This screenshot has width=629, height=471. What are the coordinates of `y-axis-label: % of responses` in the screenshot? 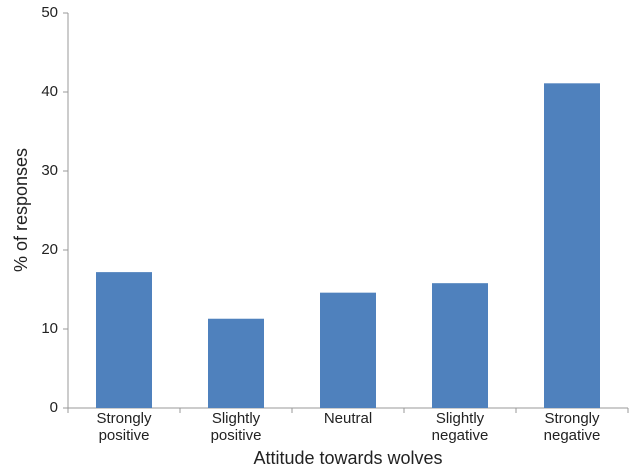 It's located at (21, 210).